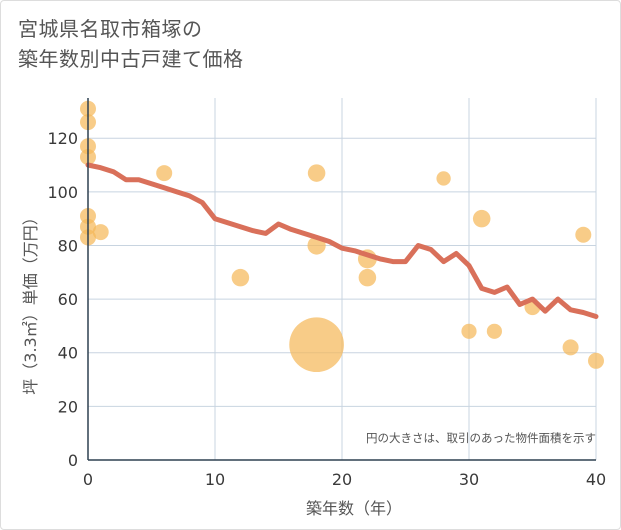  What do you see at coordinates (215, 479) in the screenshot?
I see `x-tick-label: 10` at bounding box center [215, 479].